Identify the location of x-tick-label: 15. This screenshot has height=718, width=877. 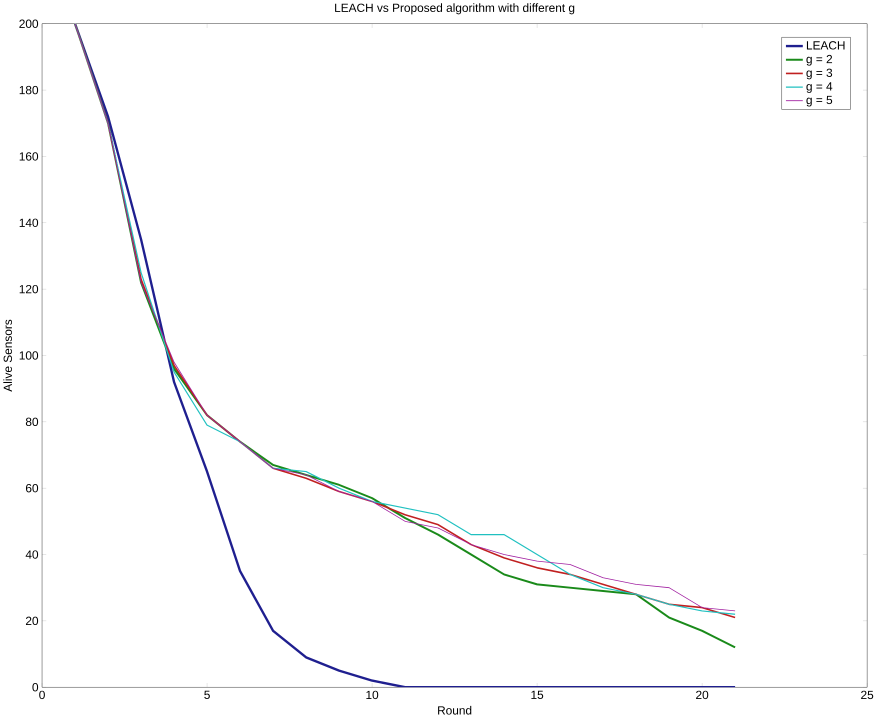
(537, 695).